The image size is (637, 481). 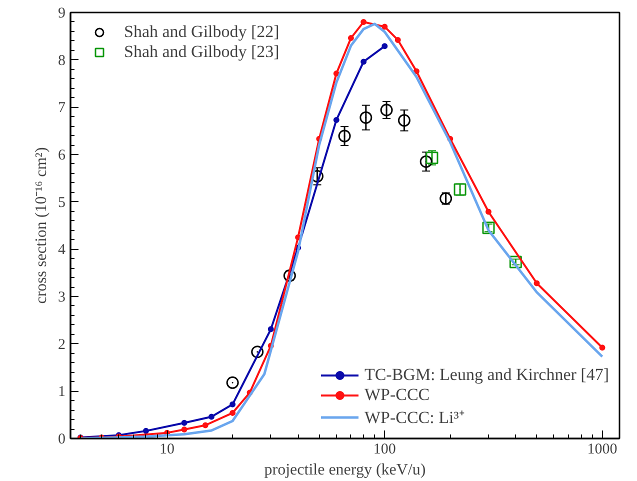 What do you see at coordinates (62, 202) in the screenshot?
I see `y-tick-label: 5` at bounding box center [62, 202].